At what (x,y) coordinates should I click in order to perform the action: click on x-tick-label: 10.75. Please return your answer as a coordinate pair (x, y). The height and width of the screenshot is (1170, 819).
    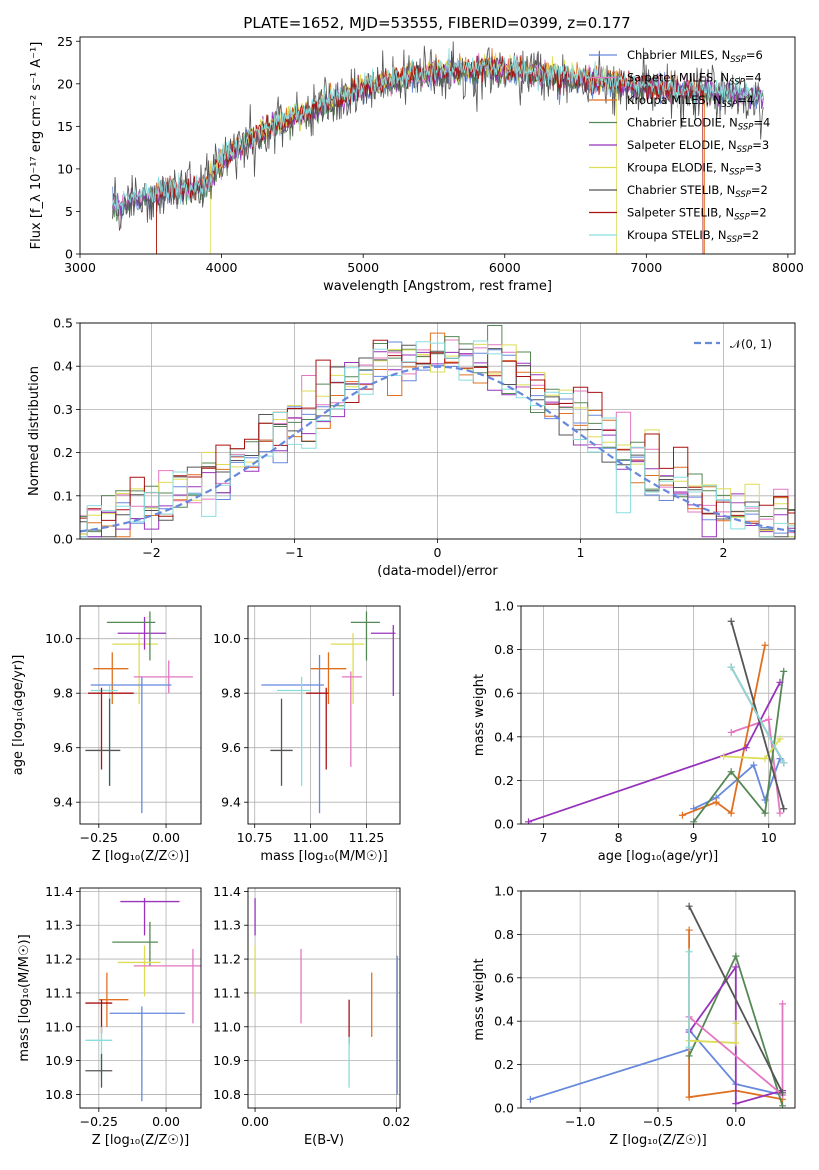
    Looking at the image, I should click on (255, 837).